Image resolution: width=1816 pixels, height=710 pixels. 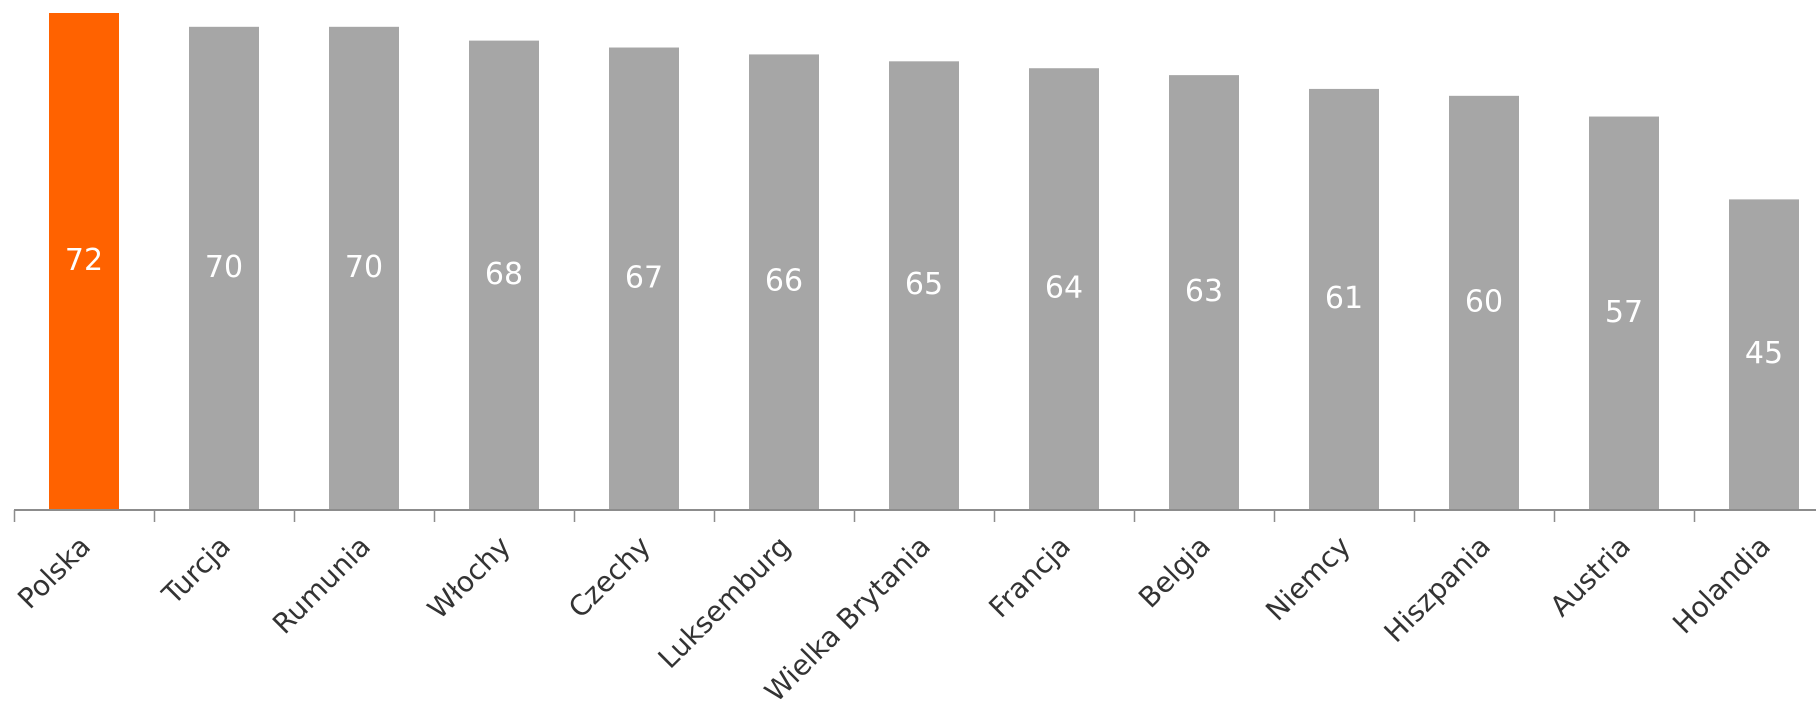 I want to click on bar-value-label: 72, so click(x=84, y=260).